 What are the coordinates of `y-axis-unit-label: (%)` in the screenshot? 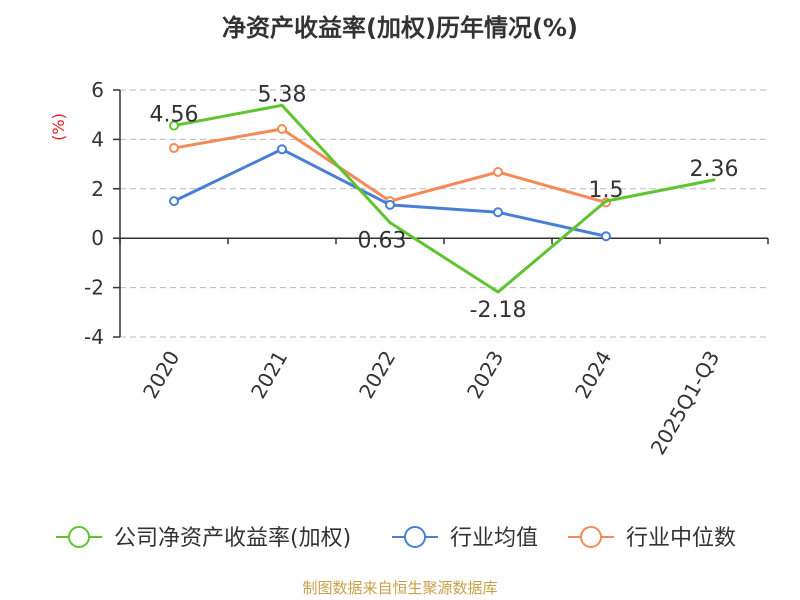 It's located at (58, 127).